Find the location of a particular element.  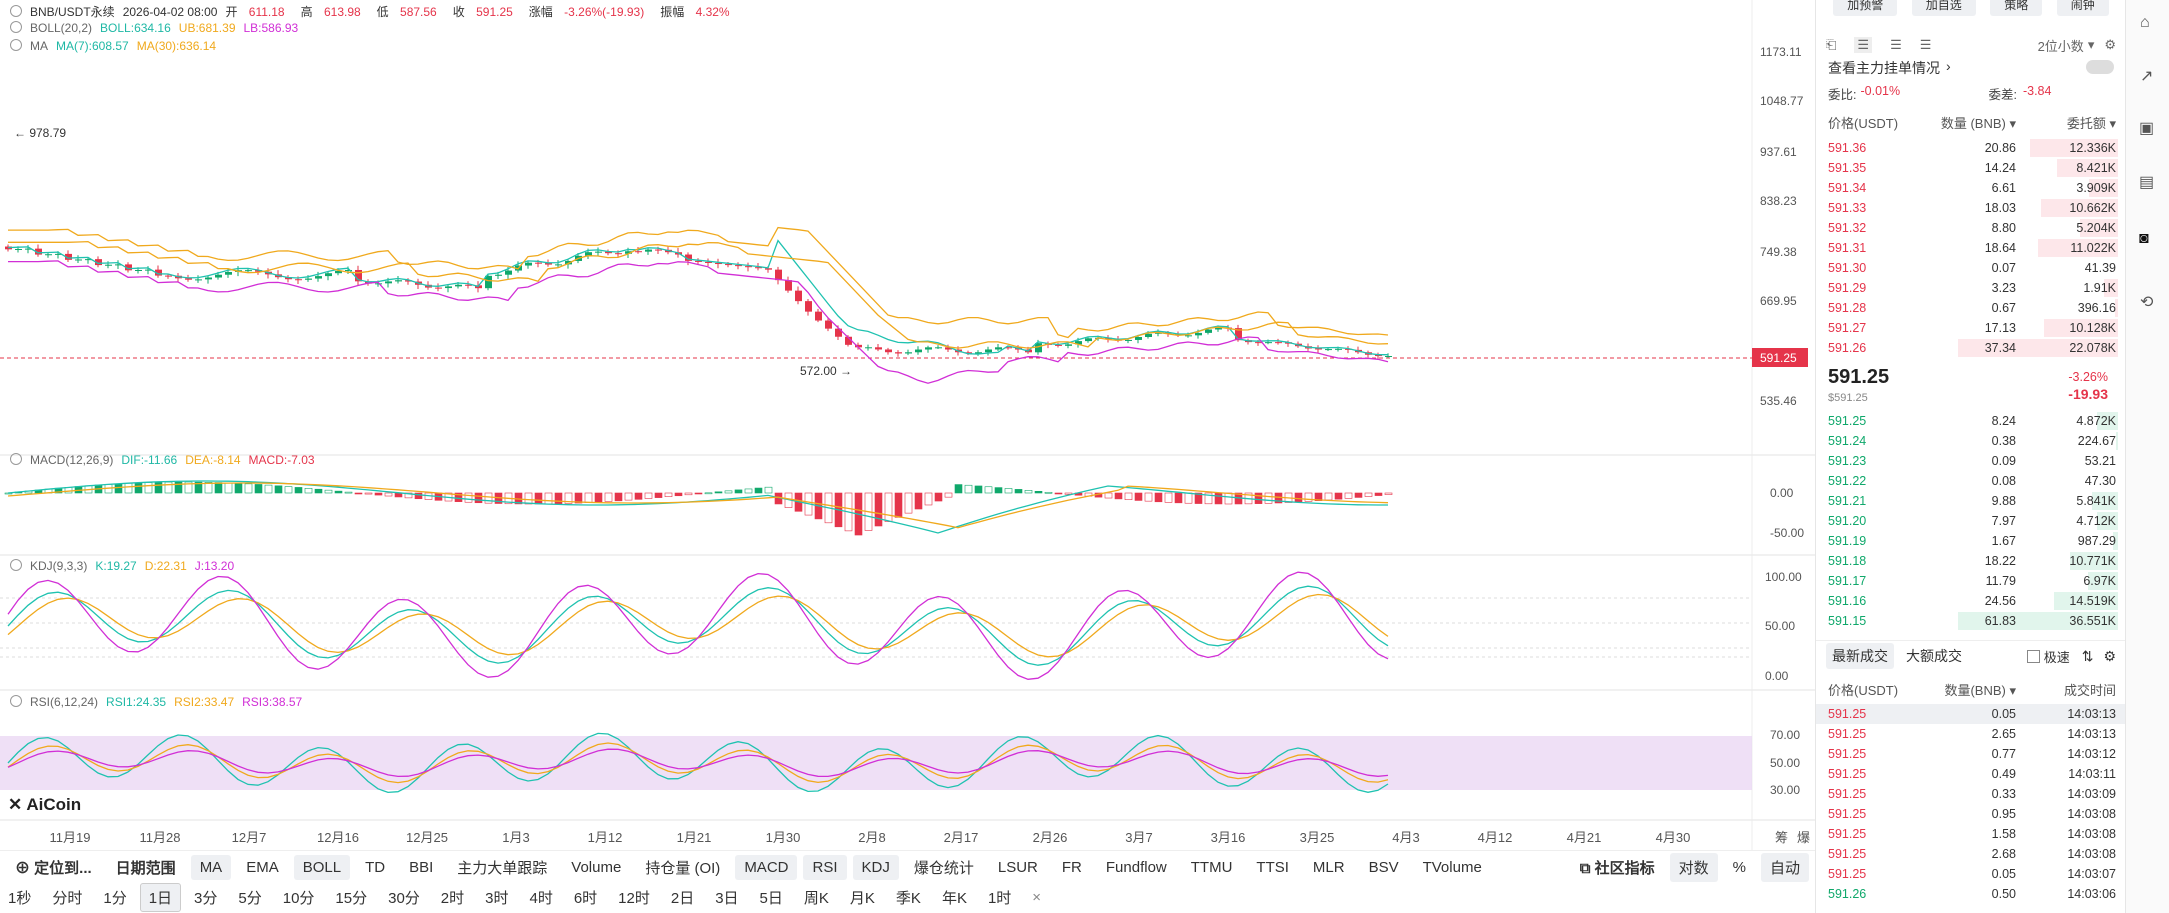

filter-icon: ⇅ is located at coordinates (2087, 655).